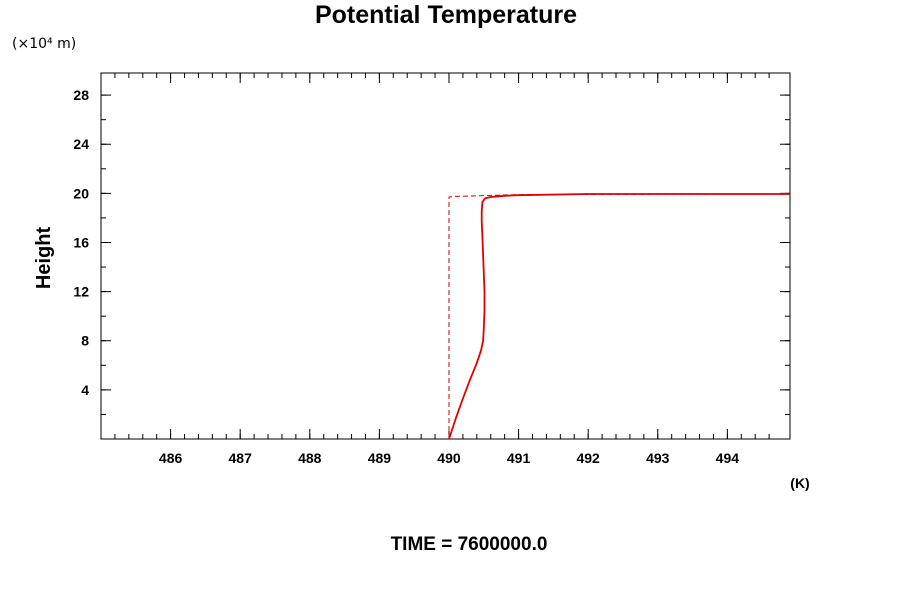 The image size is (900, 600). I want to click on x-tick-label: 488, so click(310, 458).